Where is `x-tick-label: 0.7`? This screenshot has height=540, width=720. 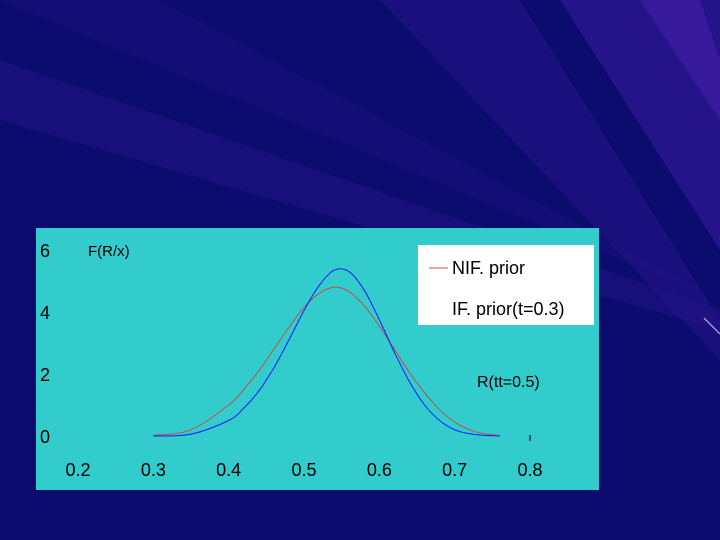 x-tick-label: 0.7 is located at coordinates (454, 470).